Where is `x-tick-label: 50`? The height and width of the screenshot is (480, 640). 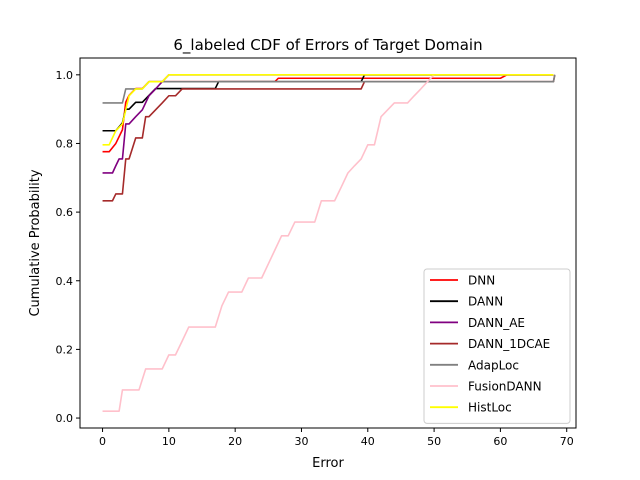 x-tick-label: 50 is located at coordinates (434, 441).